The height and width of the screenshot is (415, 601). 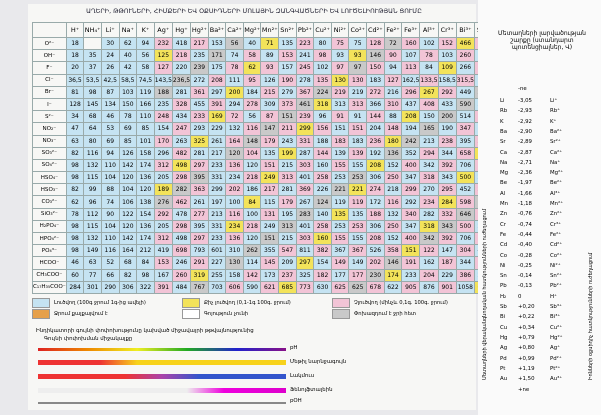 I want to click on legend-text: Ջրում քայքայվում է, so click(x=81, y=314).